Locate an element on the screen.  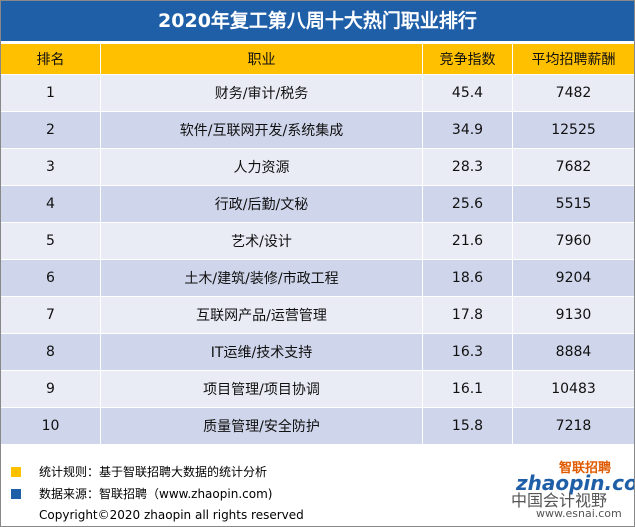
table-row: 1 财务/审计/税务 45.4 7482 is located at coordinates (317, 92).